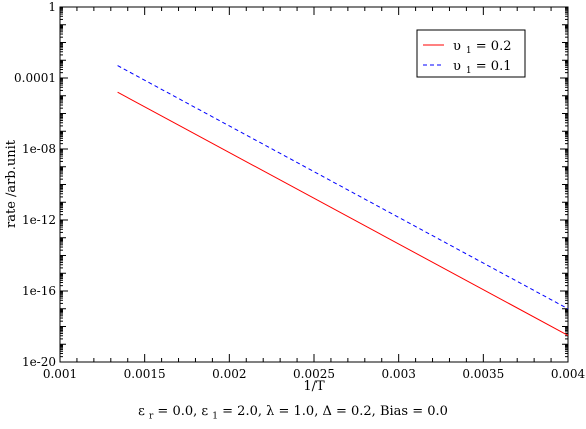  What do you see at coordinates (39, 220) in the screenshot?
I see `y-tick-label: 1e-12` at bounding box center [39, 220].